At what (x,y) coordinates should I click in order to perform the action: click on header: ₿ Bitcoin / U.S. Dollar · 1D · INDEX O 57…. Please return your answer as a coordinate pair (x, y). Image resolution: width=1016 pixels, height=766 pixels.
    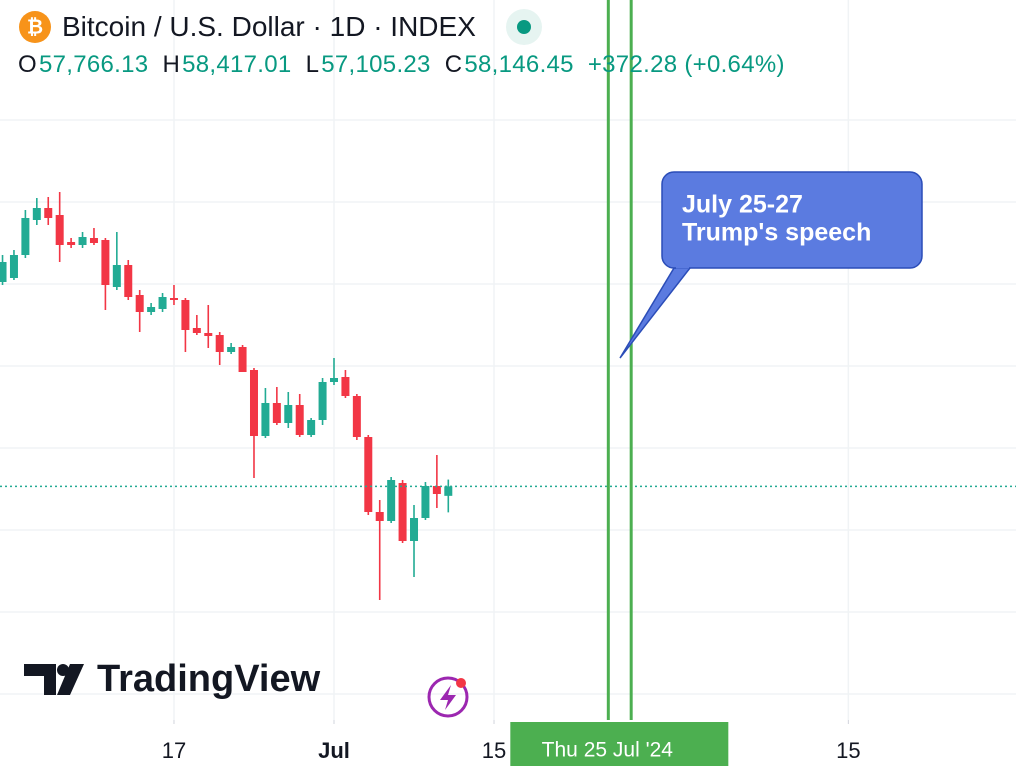
    Looking at the image, I should click on (513, 46).